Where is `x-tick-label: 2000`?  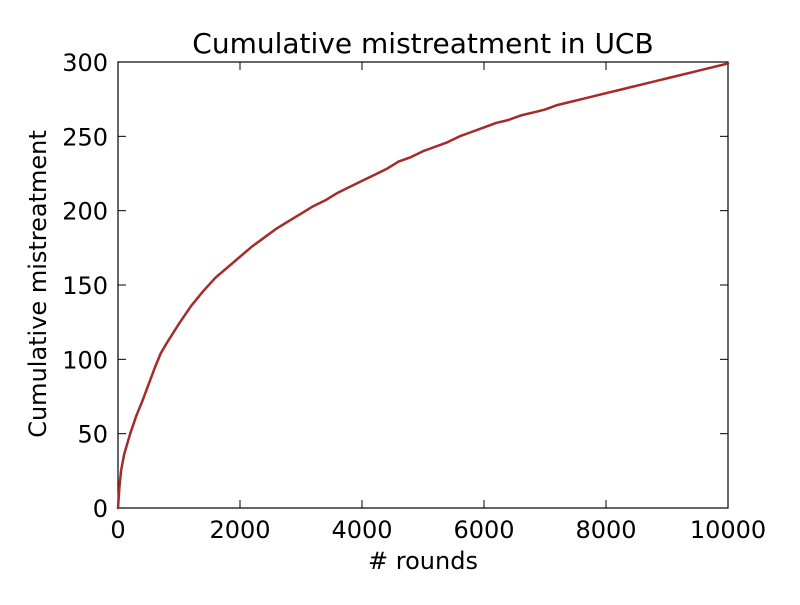
x-tick-label: 2000 is located at coordinates (239, 530).